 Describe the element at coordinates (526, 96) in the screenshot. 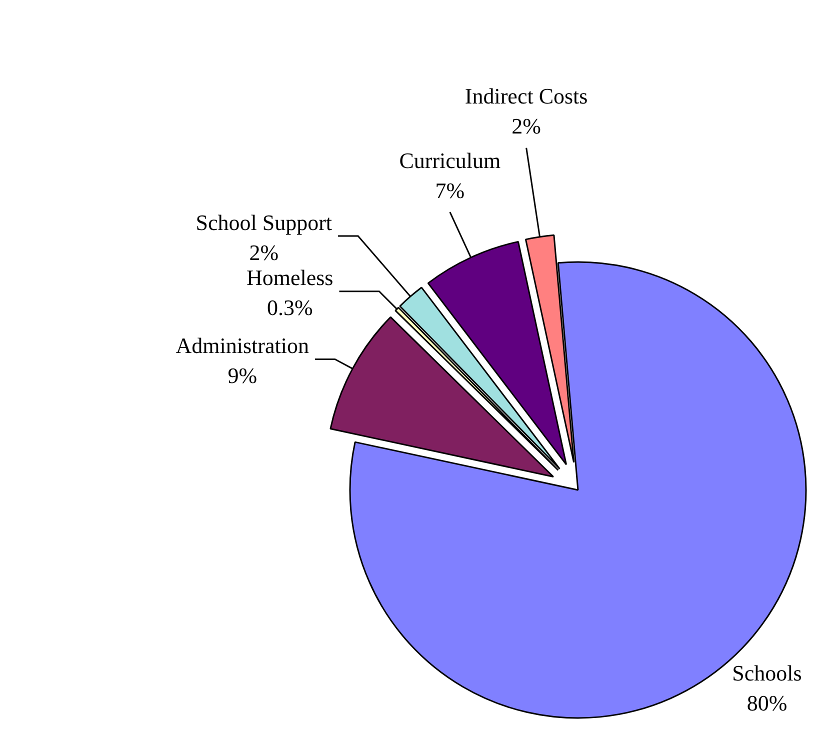

I see `slice-label: Indirect Costs` at that location.